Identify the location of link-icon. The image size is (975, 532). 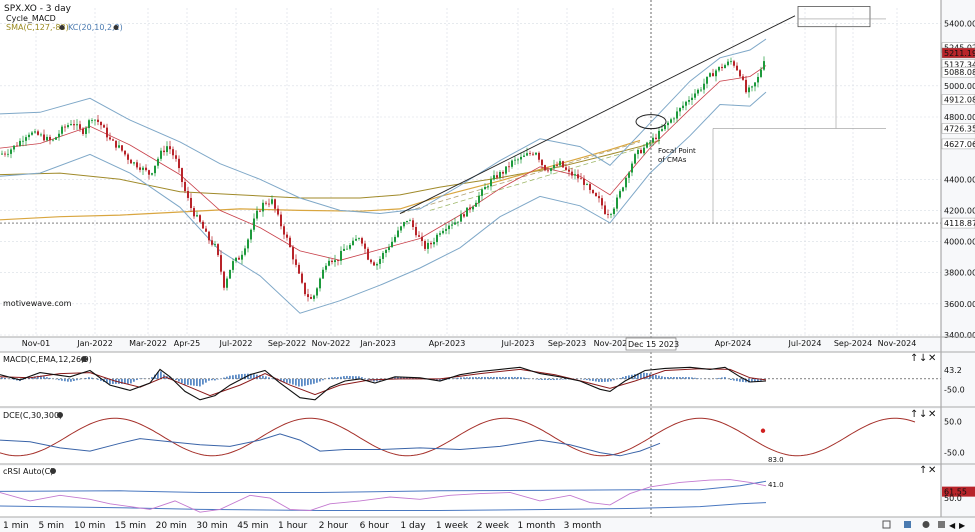
(926, 524).